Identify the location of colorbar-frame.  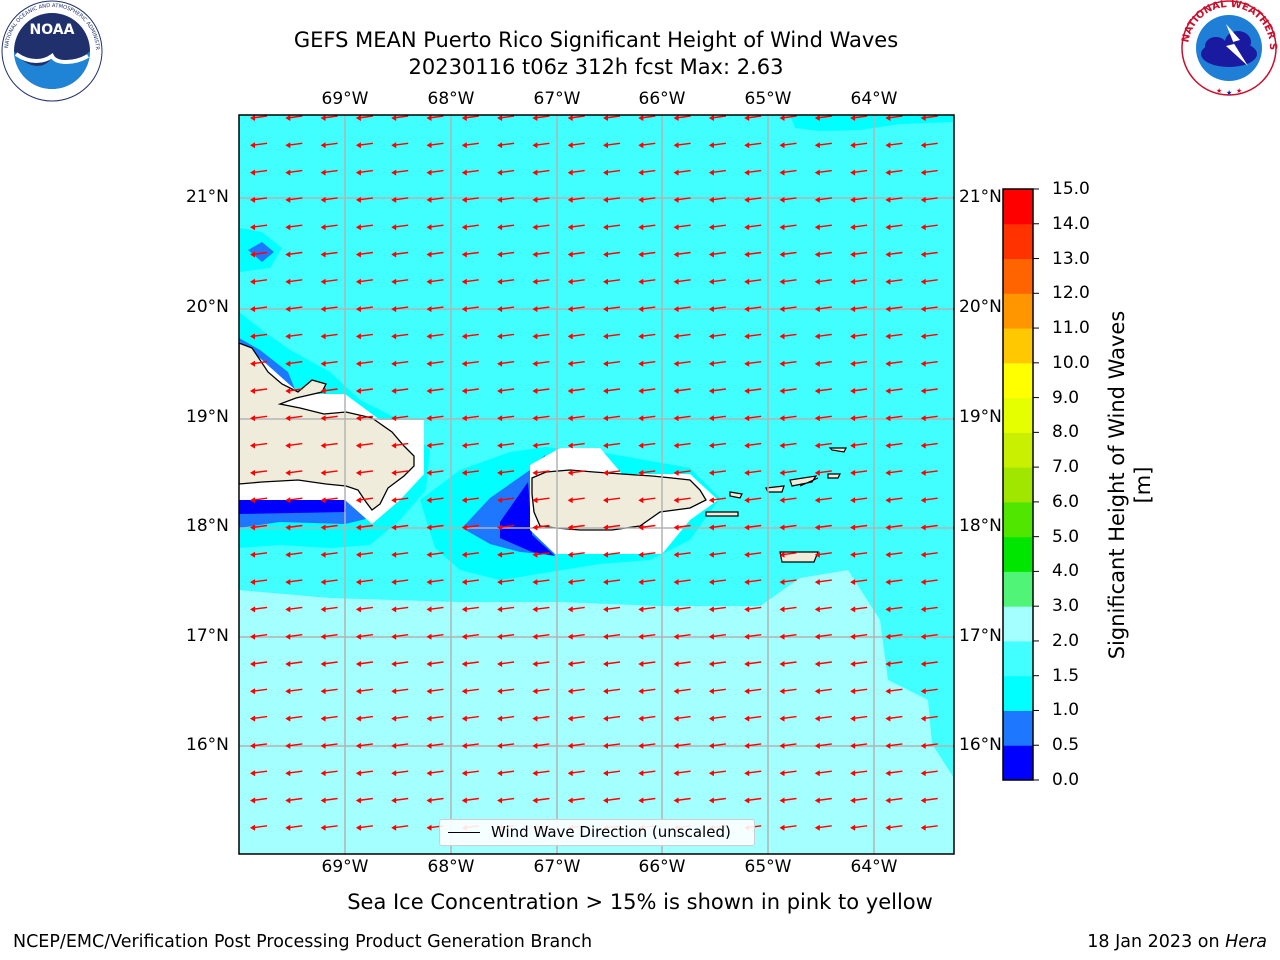
(1018, 484).